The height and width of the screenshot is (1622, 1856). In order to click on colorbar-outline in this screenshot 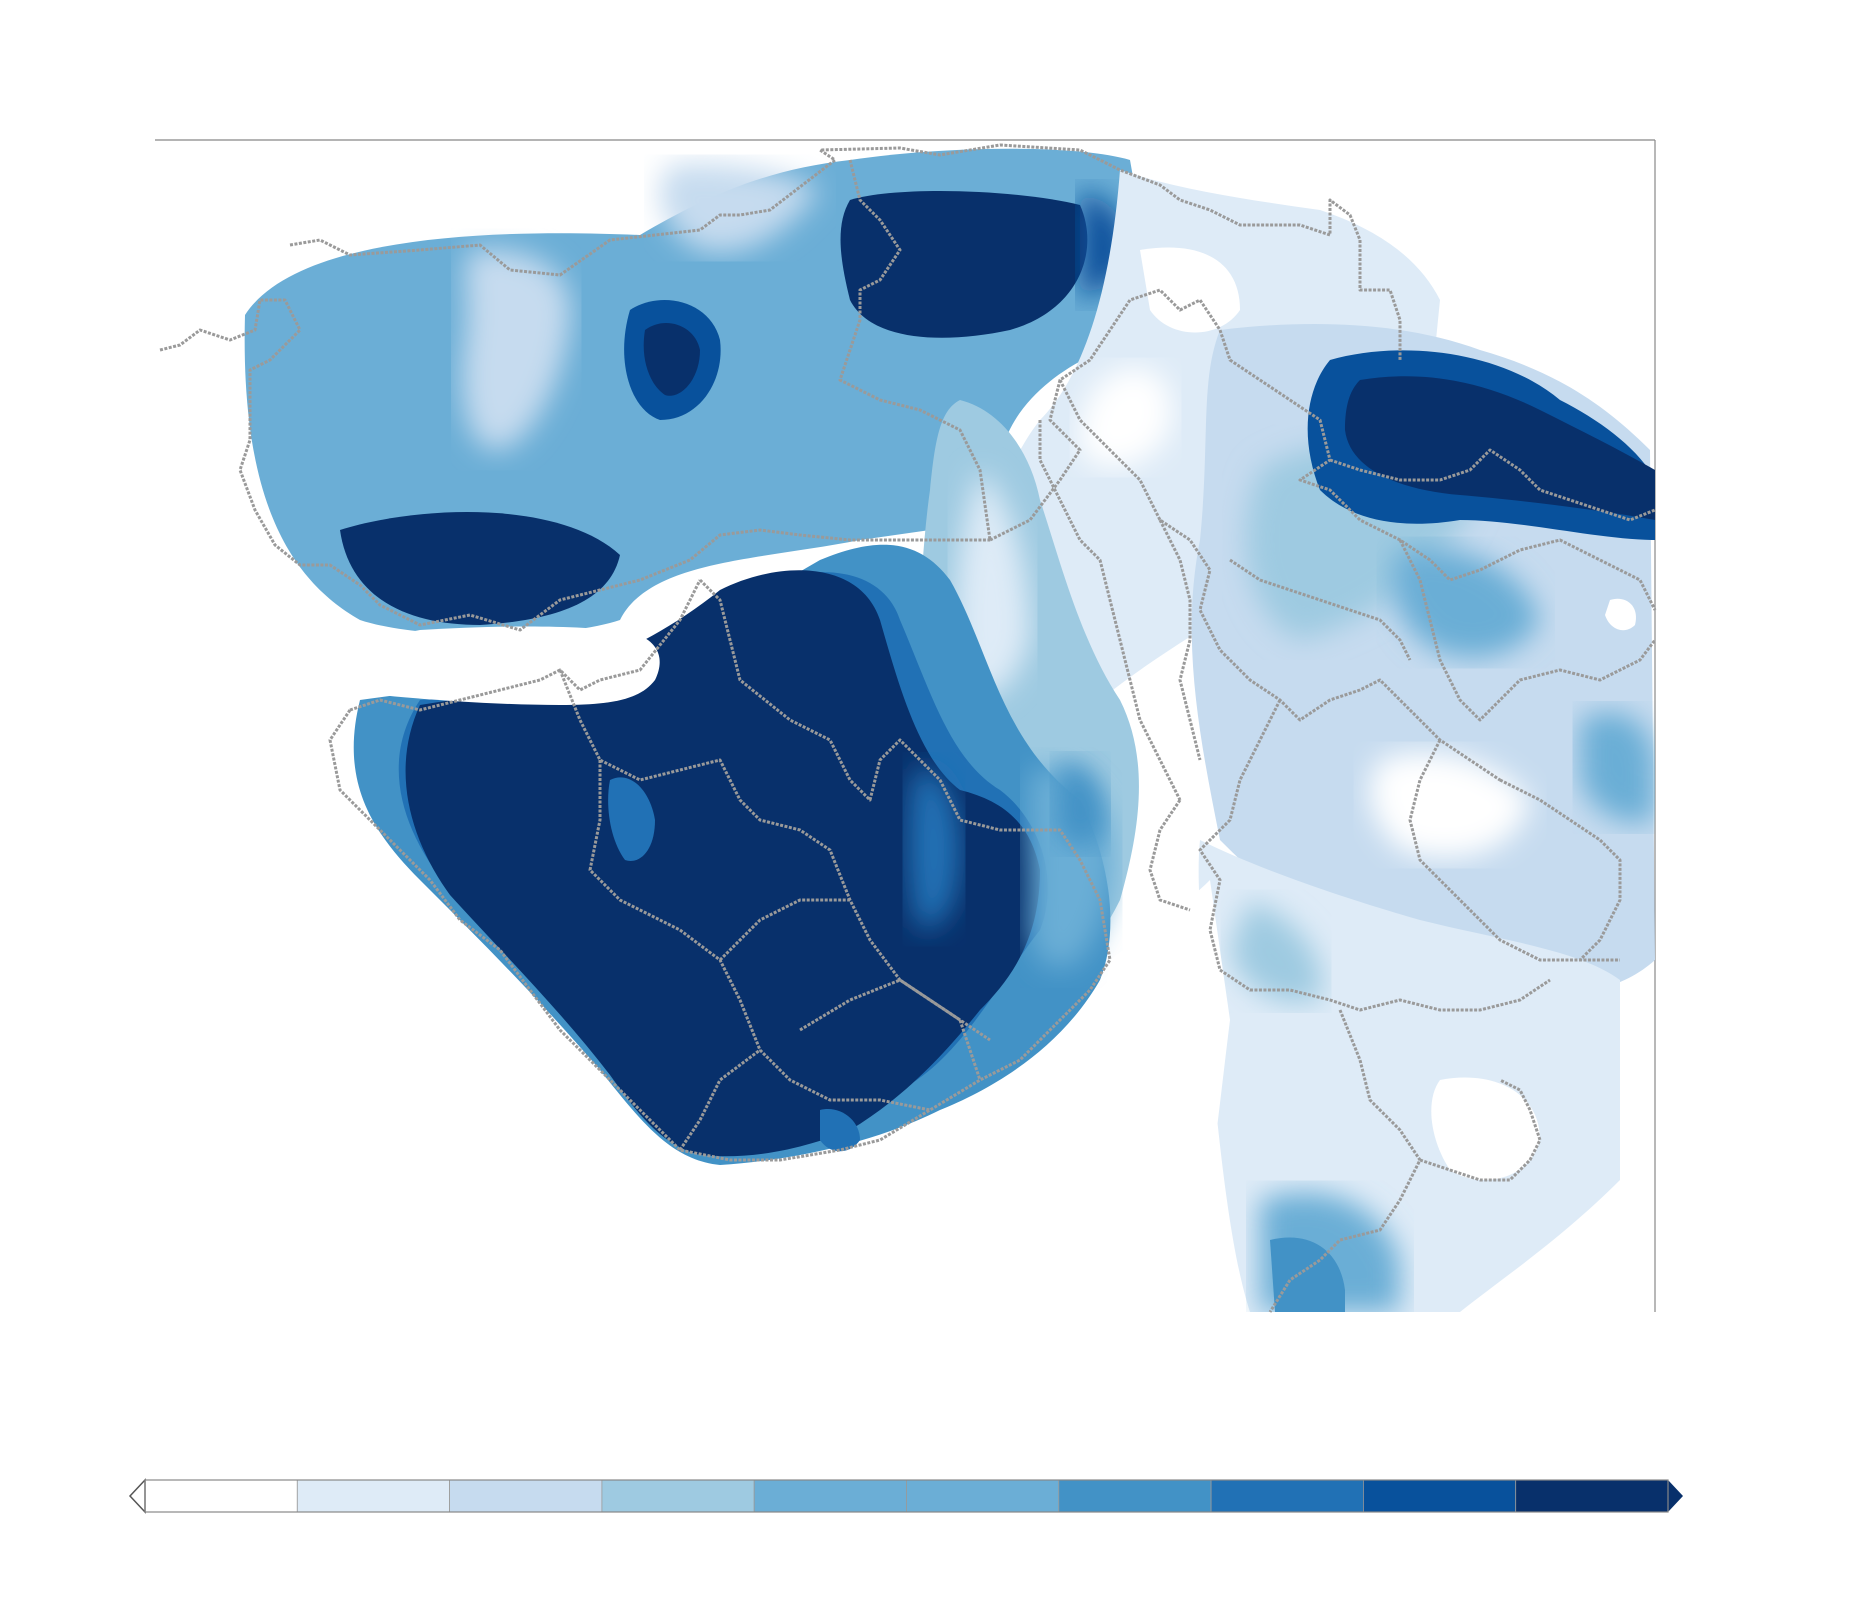, I will do `click(906, 1496)`.